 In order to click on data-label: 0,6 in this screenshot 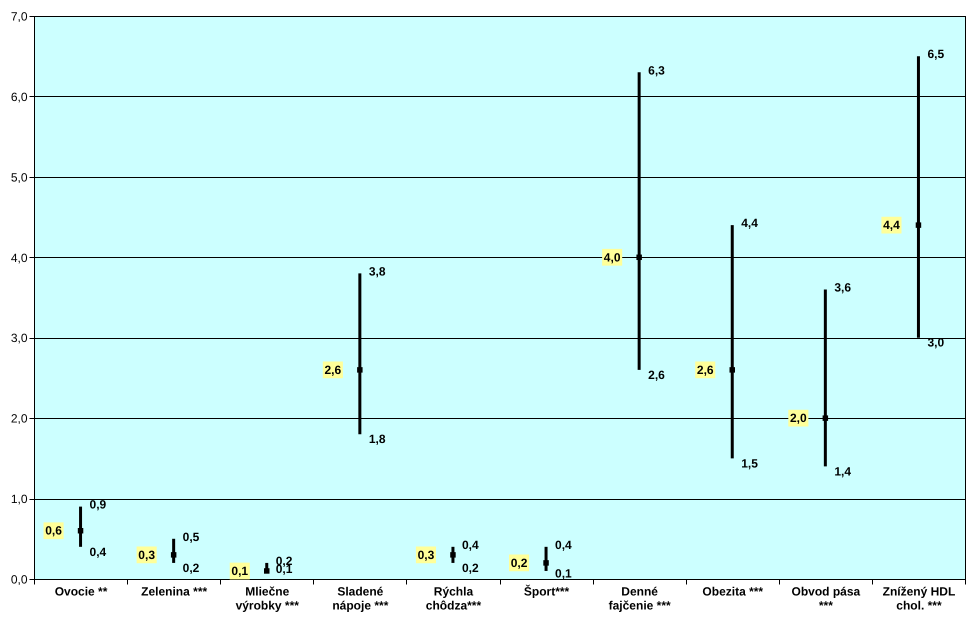, I will do `click(53, 531)`.